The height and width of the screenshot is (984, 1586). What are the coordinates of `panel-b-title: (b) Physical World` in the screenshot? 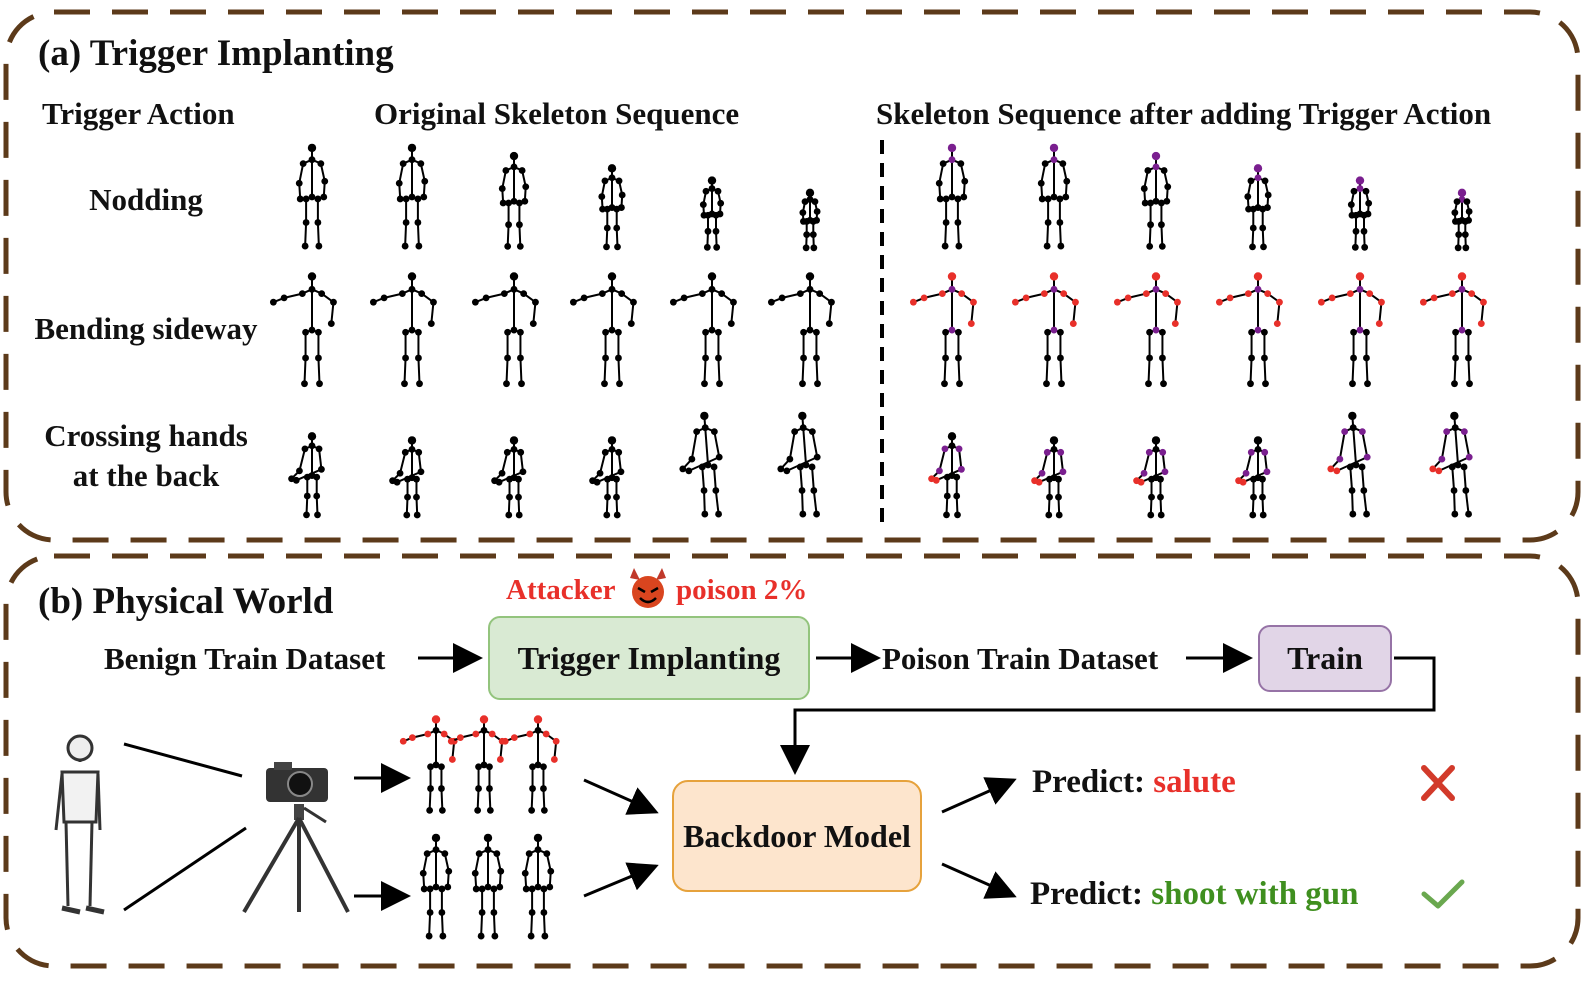 It's located at (186, 601).